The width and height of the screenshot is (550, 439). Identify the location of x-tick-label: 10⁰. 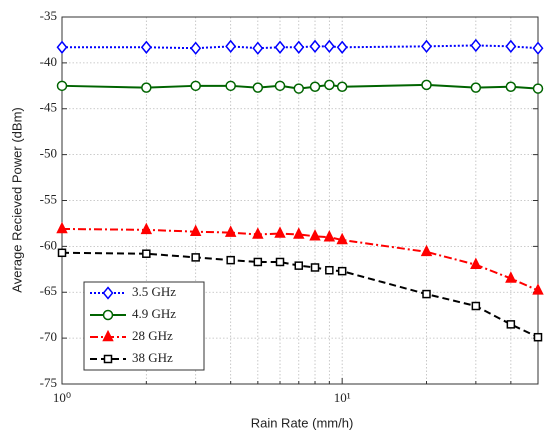
(62, 397).